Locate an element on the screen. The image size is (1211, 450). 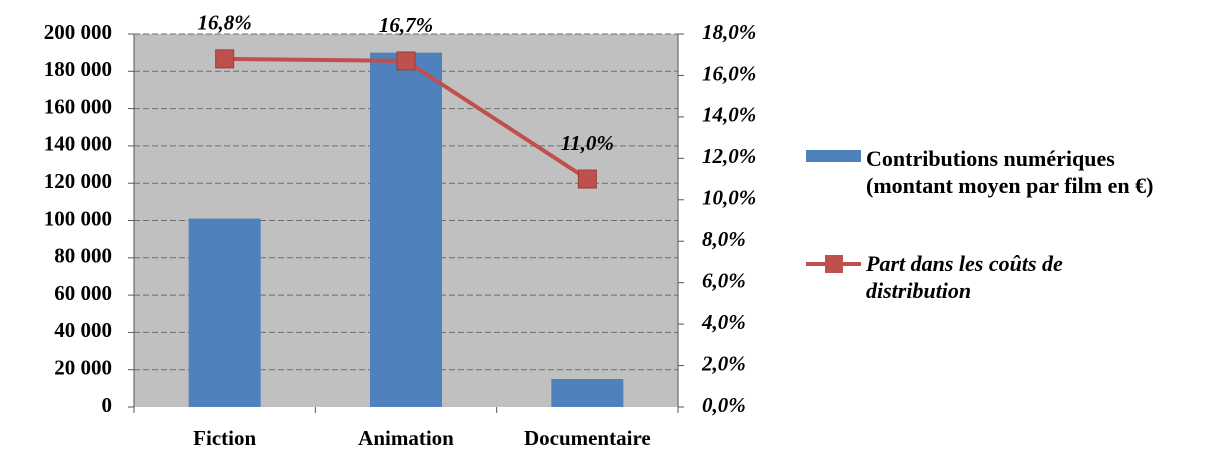
y-tick-label: 100 000 is located at coordinates (78, 218).